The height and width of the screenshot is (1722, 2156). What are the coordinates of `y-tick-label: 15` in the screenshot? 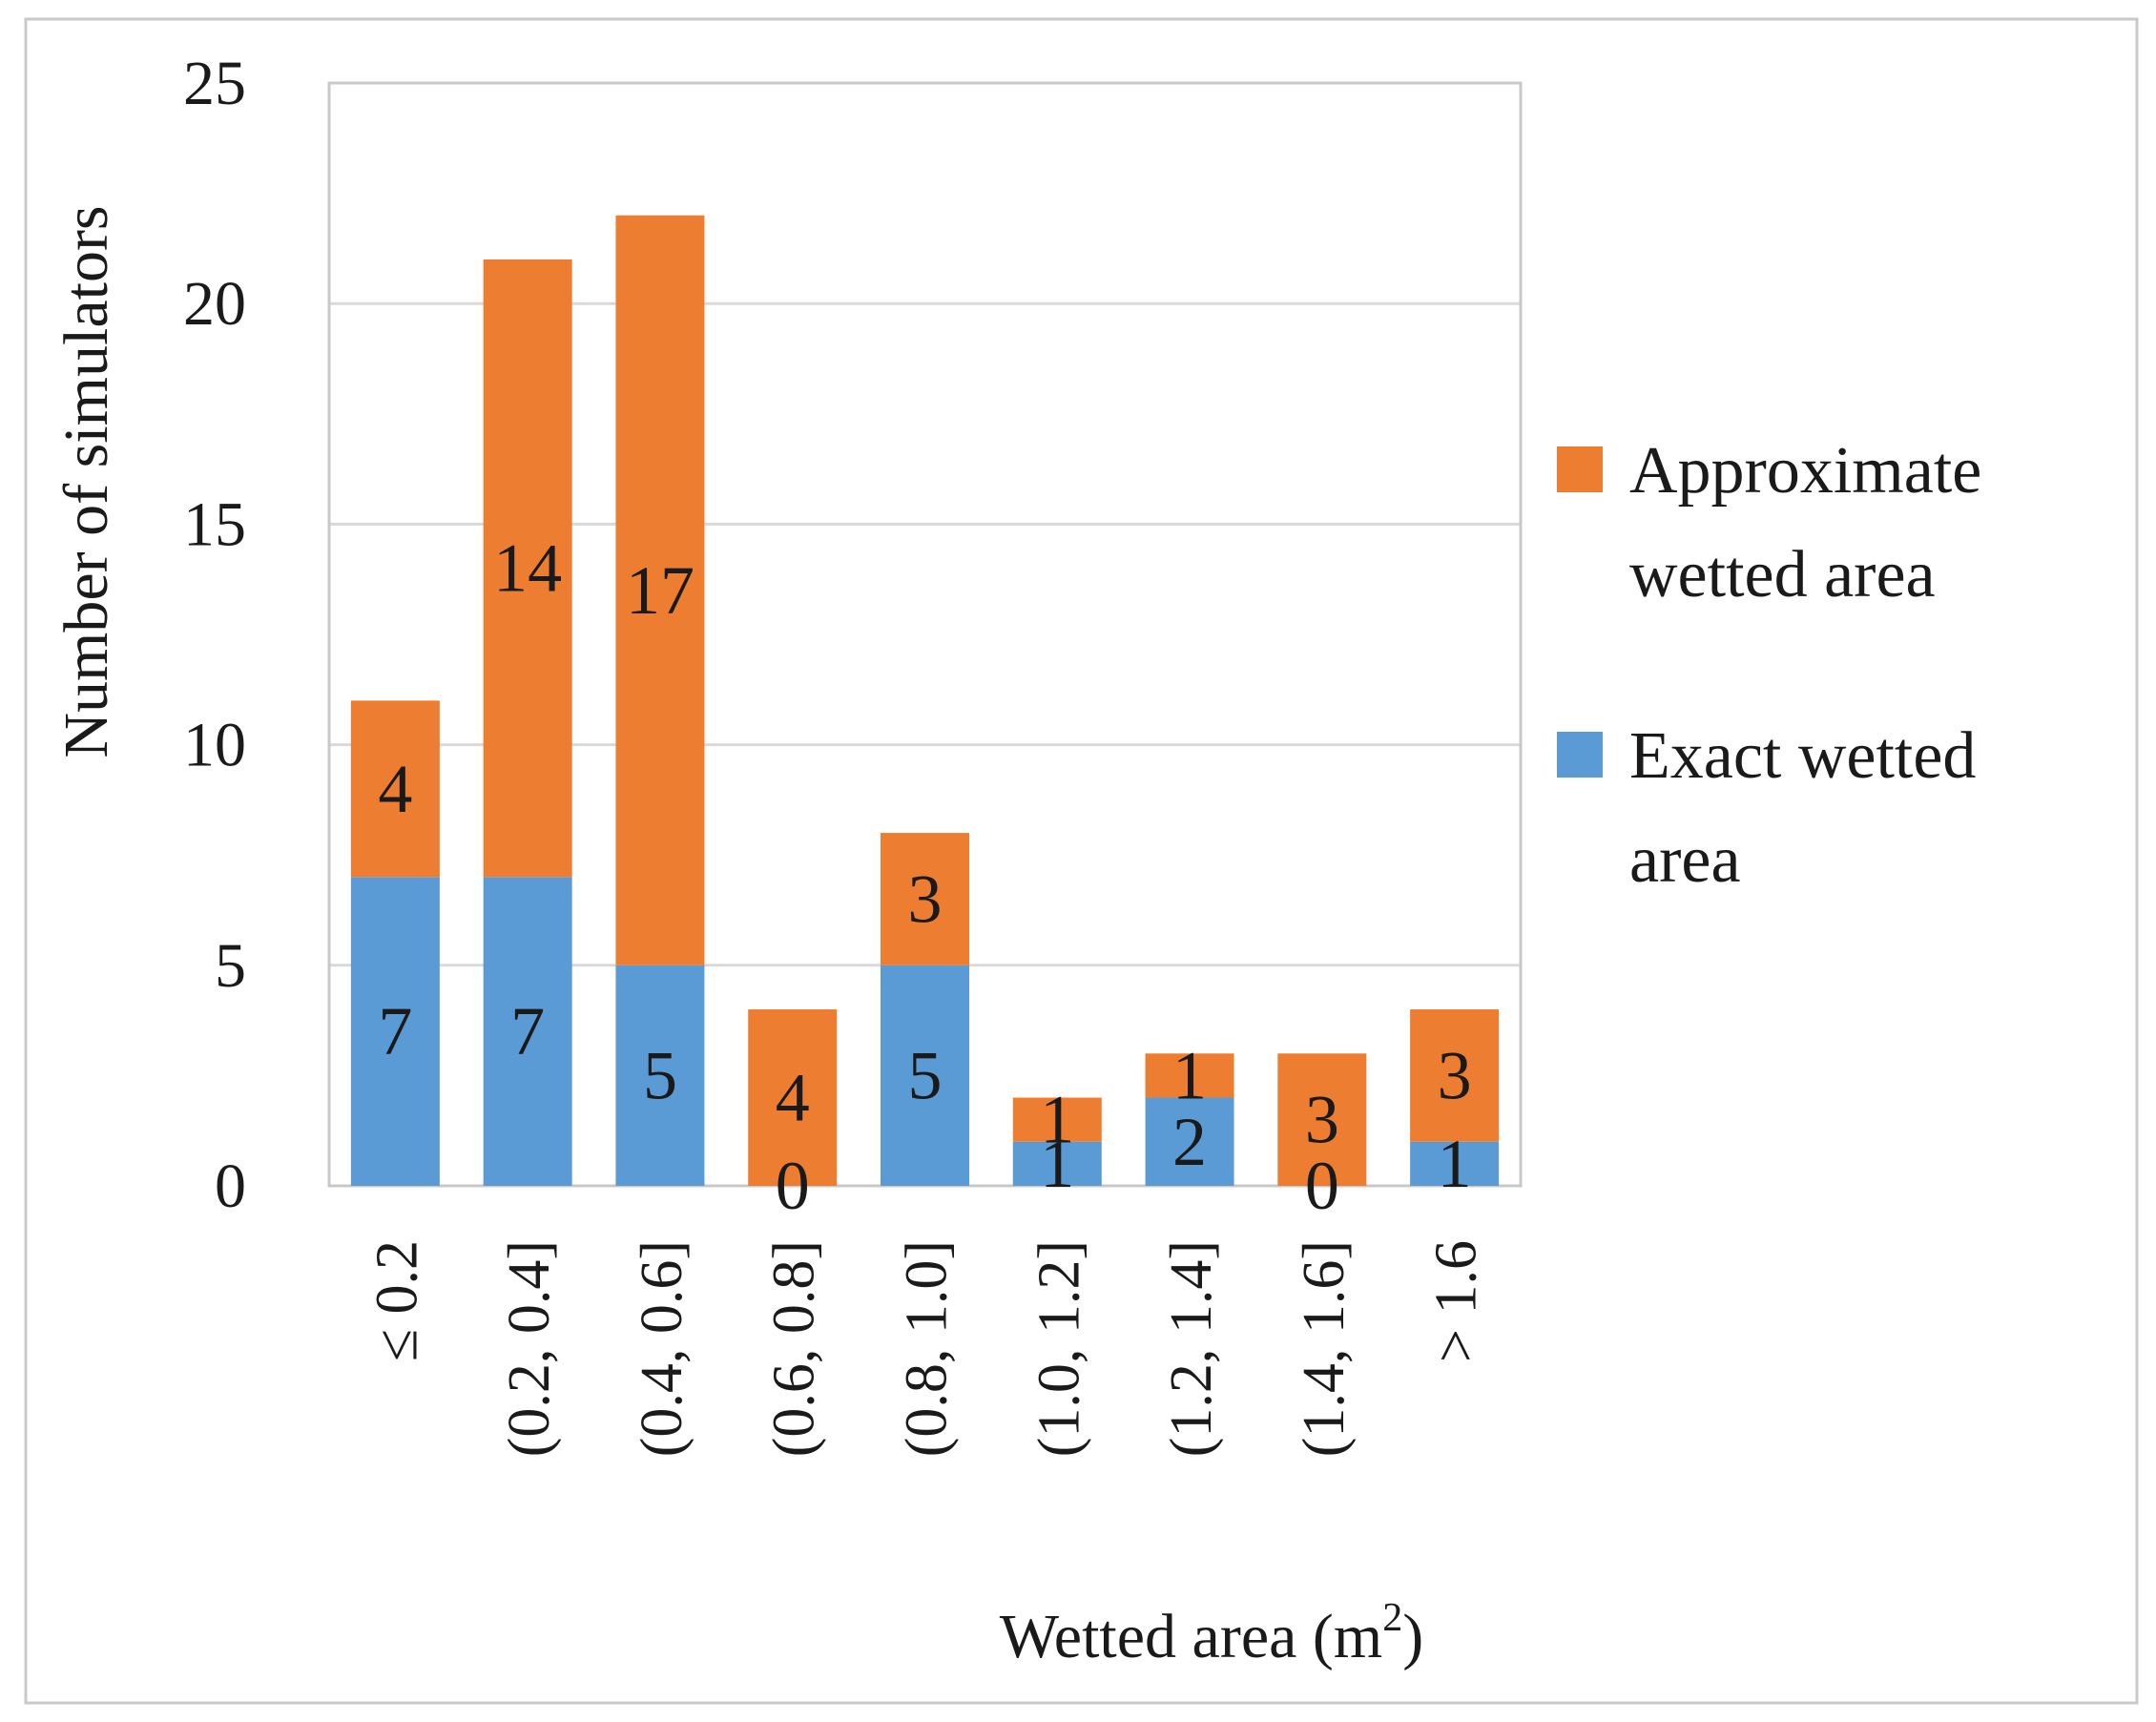 It's located at (214, 524).